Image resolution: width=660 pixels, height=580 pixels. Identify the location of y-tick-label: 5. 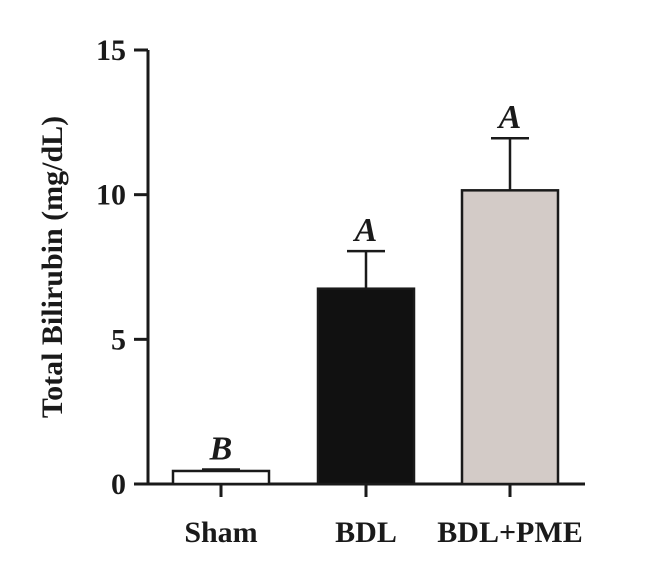
(118, 339).